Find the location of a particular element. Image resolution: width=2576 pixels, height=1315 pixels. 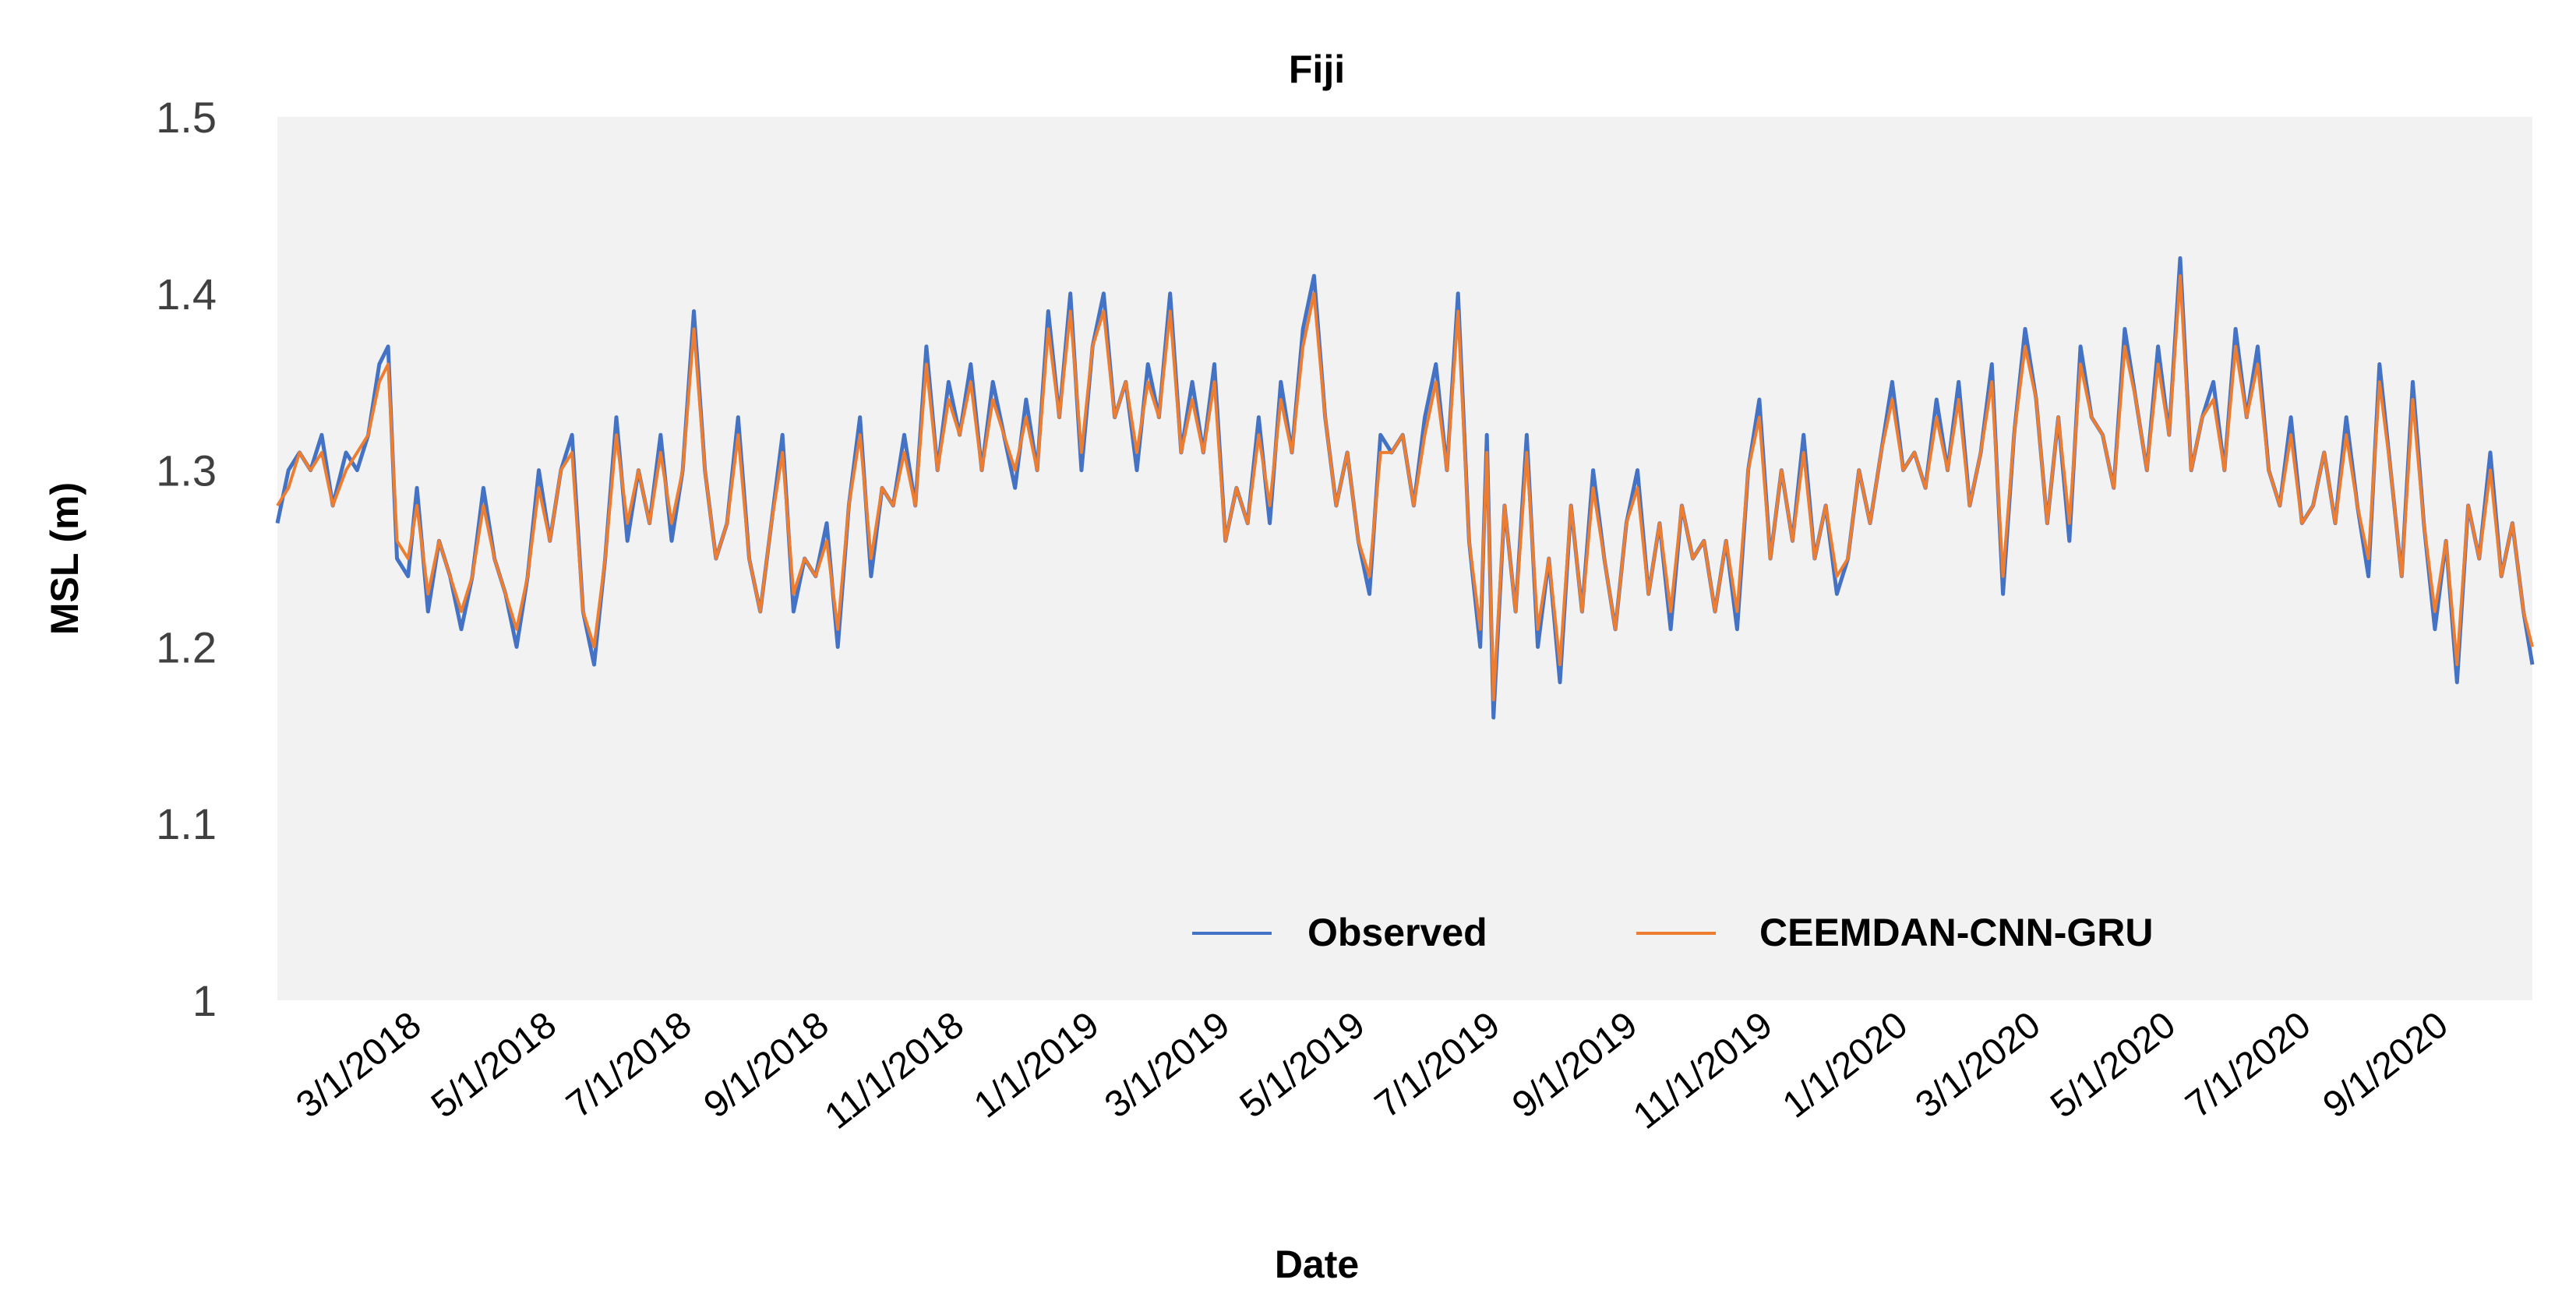

y-tick-label: 1 is located at coordinates (204, 1000).